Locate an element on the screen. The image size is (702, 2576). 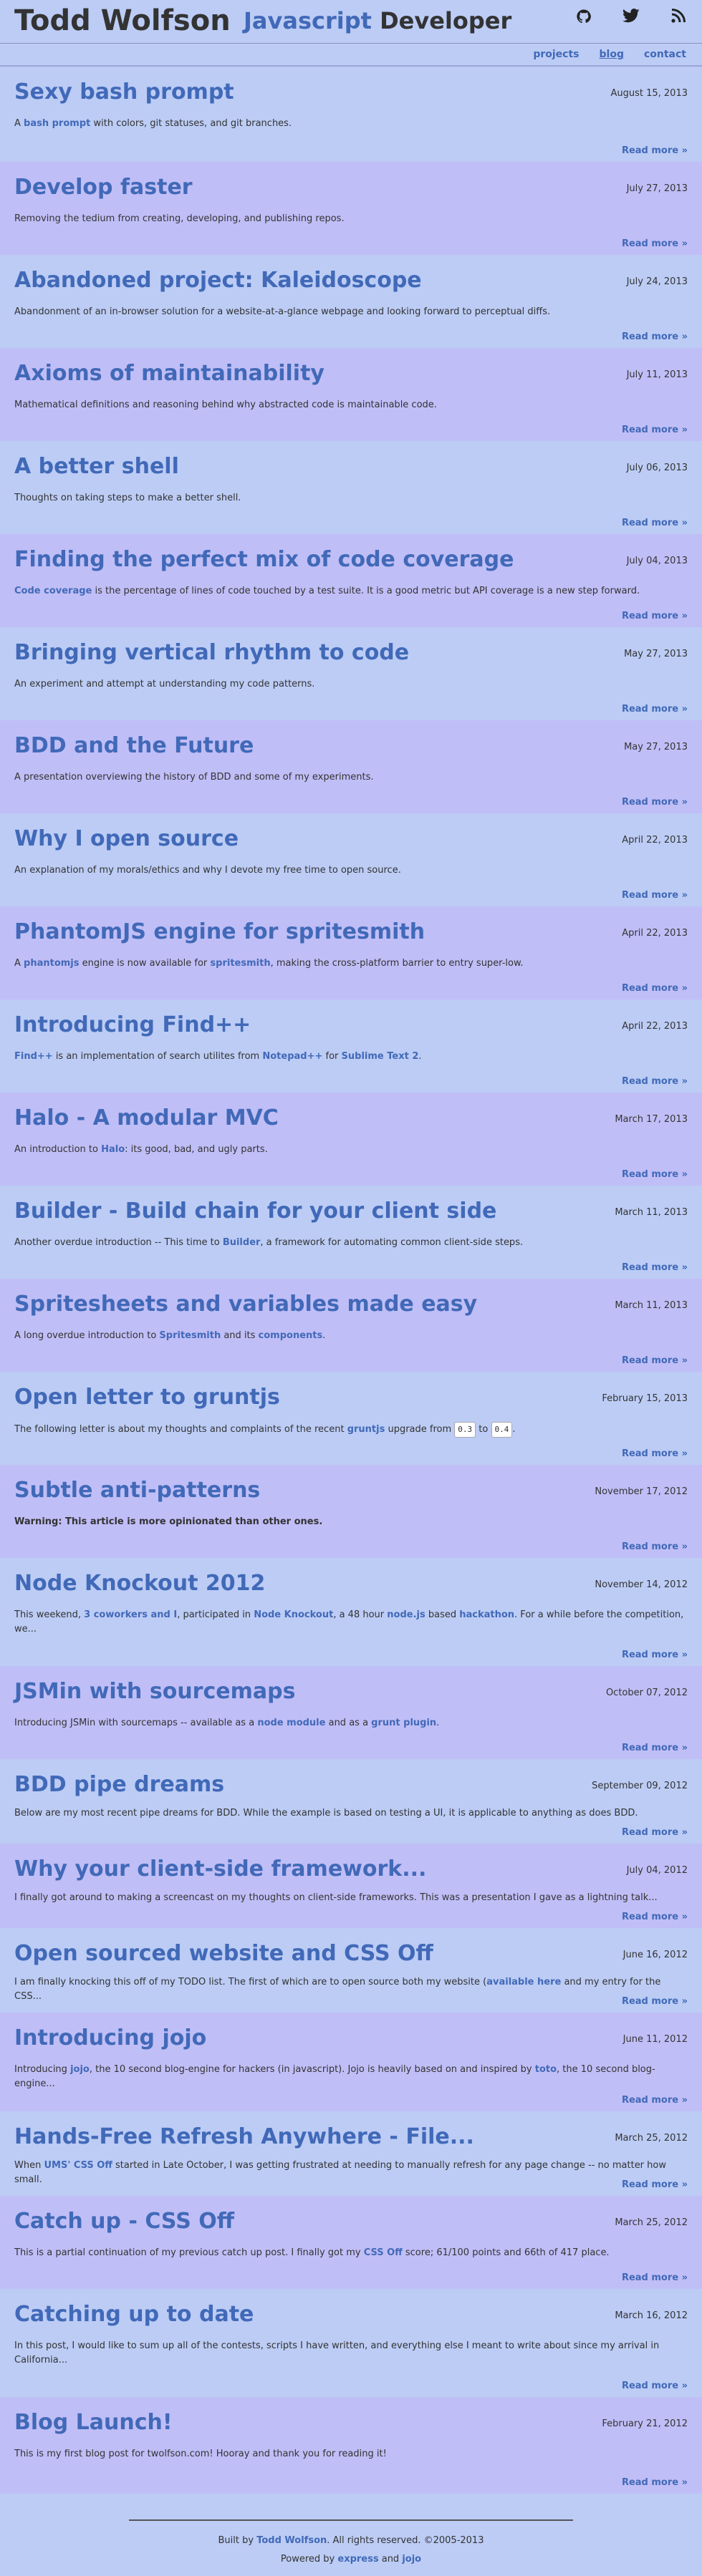
summary-link: CSS Off is located at coordinates (383, 2252).